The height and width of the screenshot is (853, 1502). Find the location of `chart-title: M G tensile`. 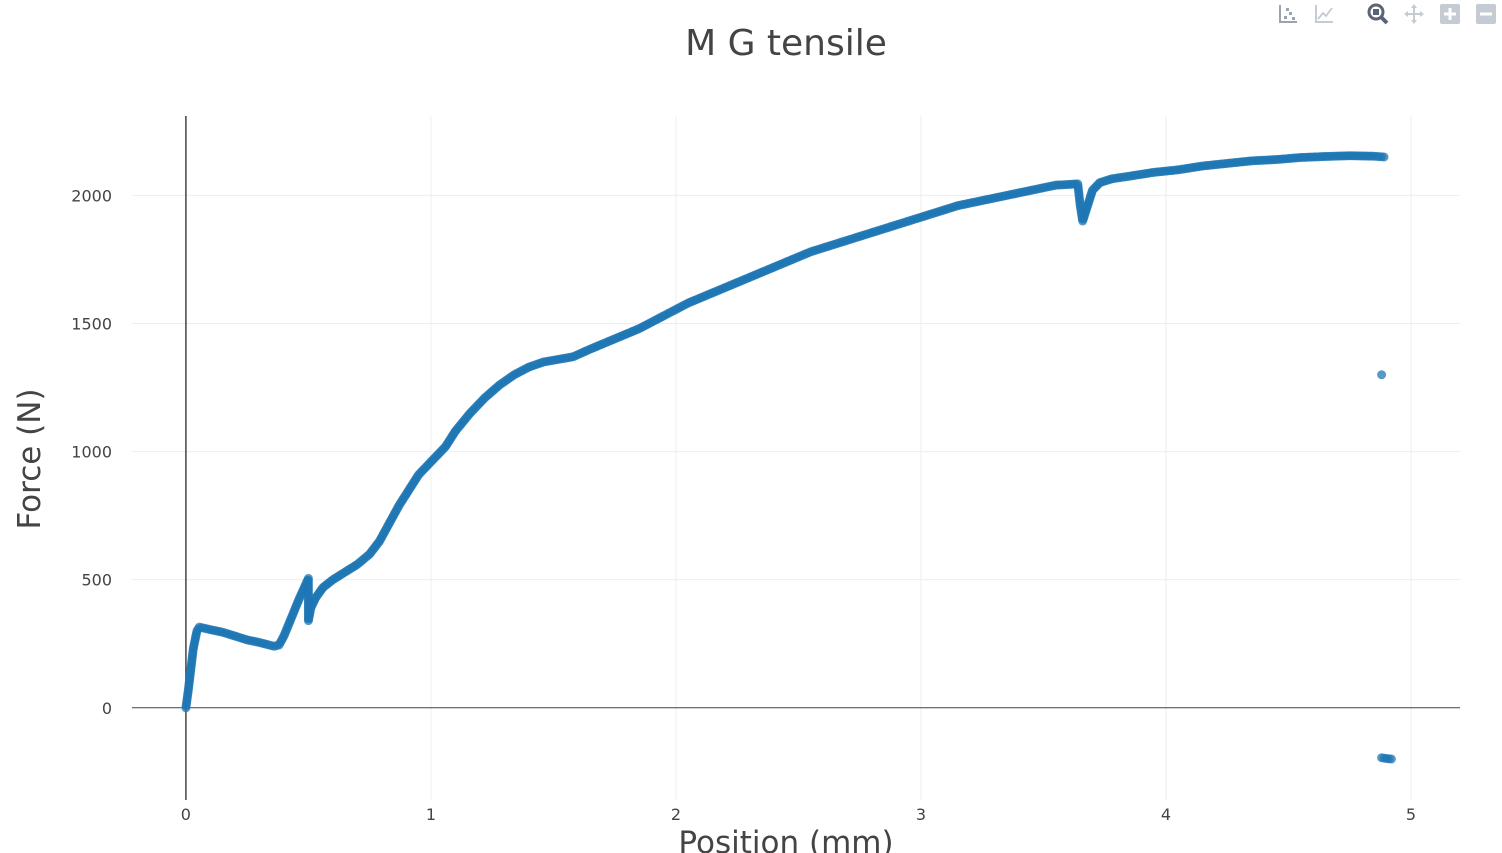

chart-title: M G tensile is located at coordinates (786, 43).